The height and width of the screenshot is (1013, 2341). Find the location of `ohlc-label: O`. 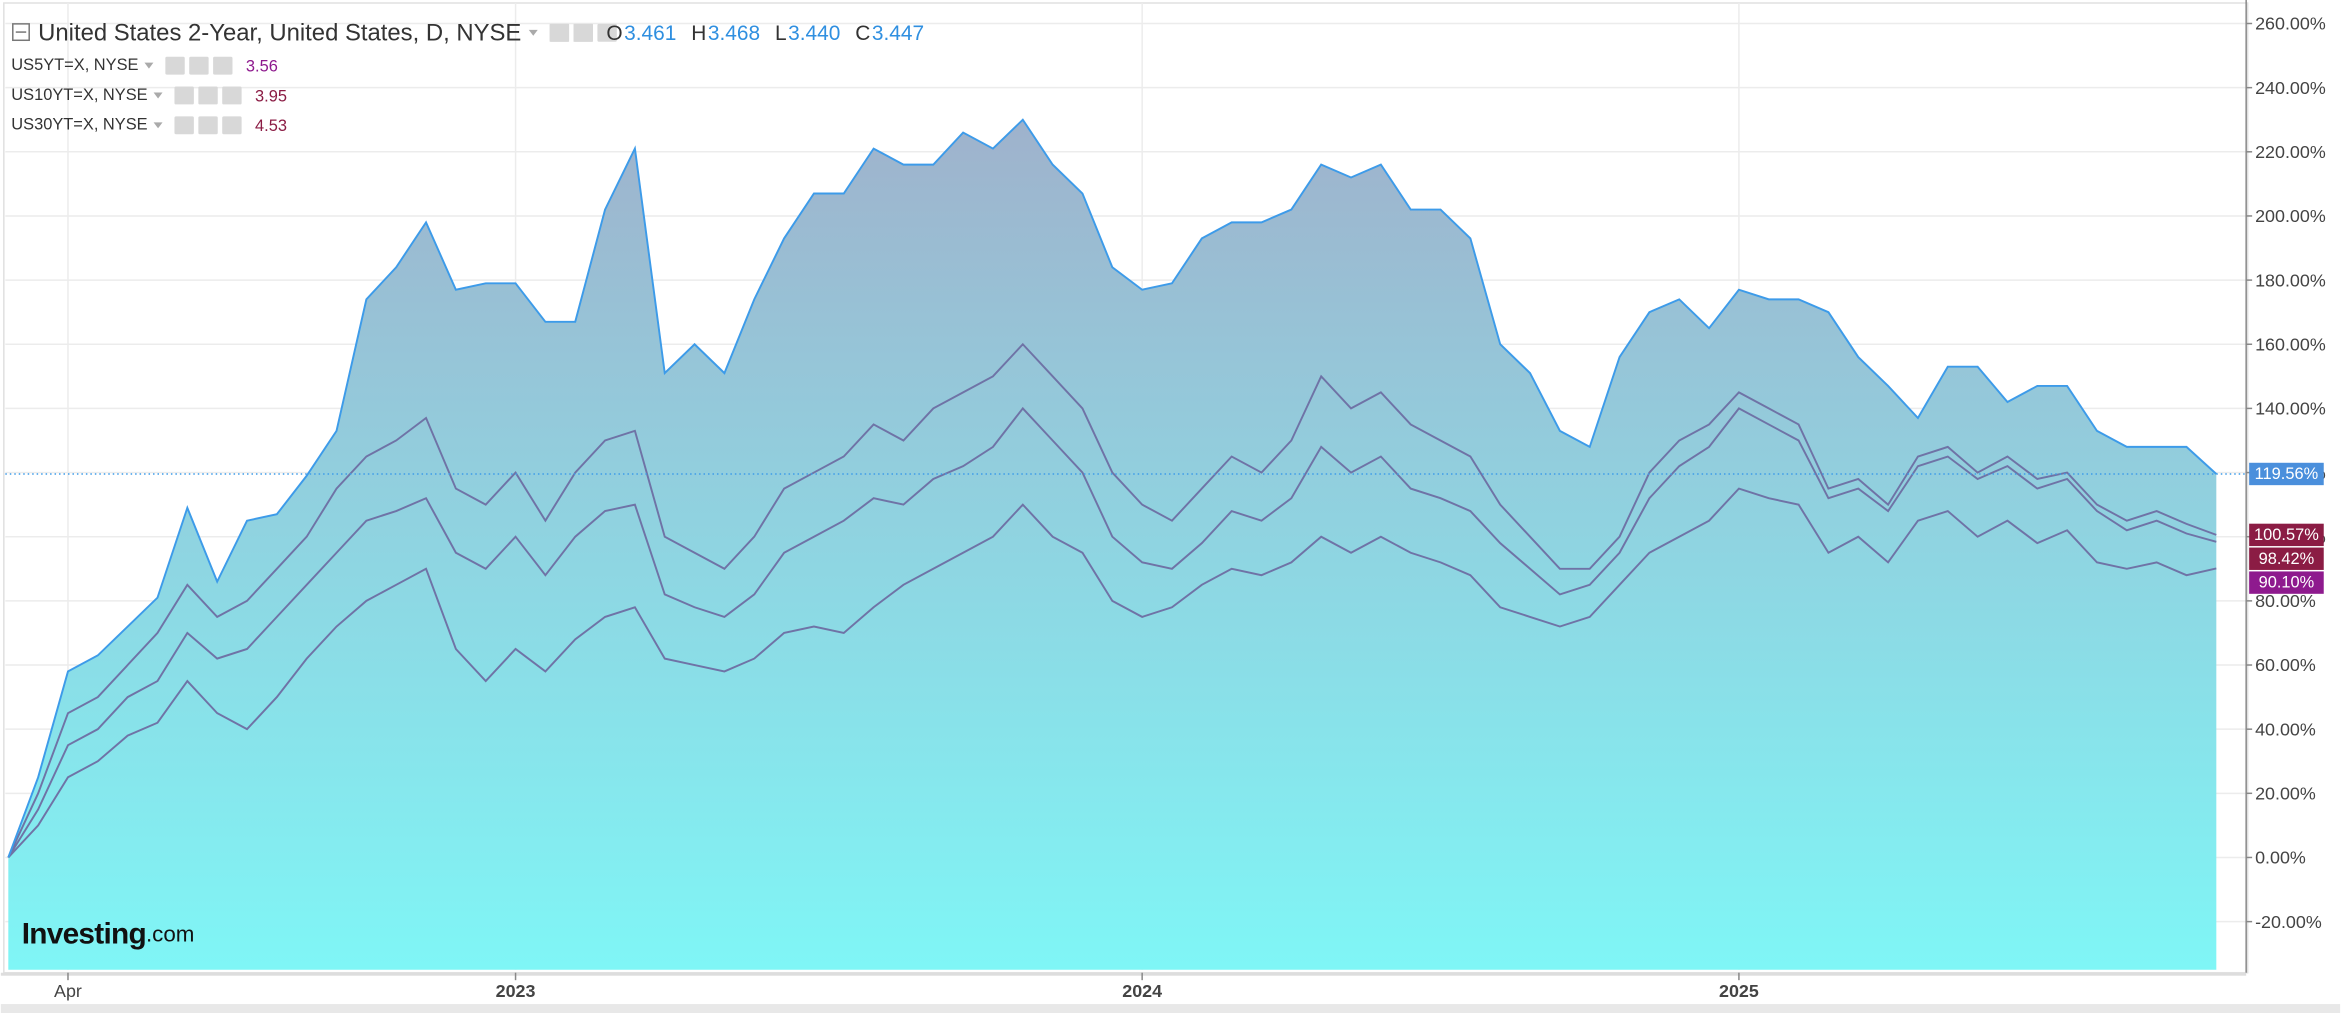

ohlc-label: O is located at coordinates (614, 33).